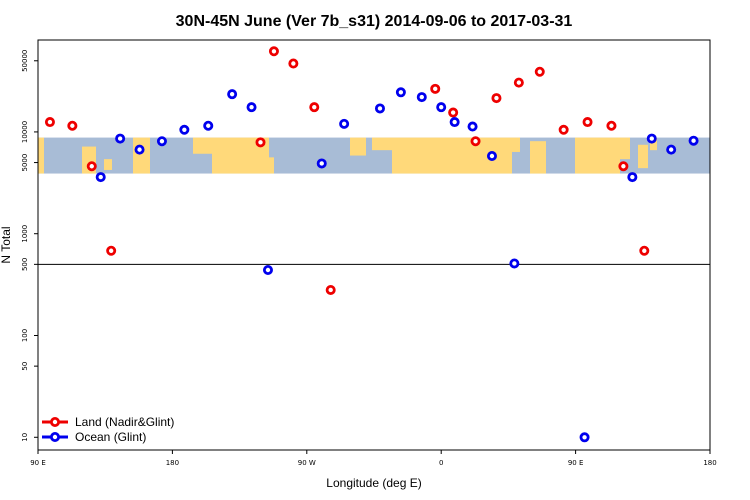 This screenshot has width=750, height=500. What do you see at coordinates (25, 61) in the screenshot?
I see `y-tick-label: 50000` at bounding box center [25, 61].